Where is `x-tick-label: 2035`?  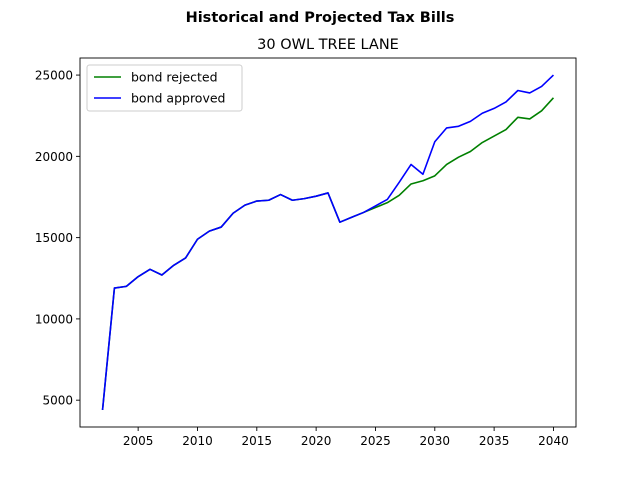
x-tick-label: 2035 is located at coordinates (494, 441).